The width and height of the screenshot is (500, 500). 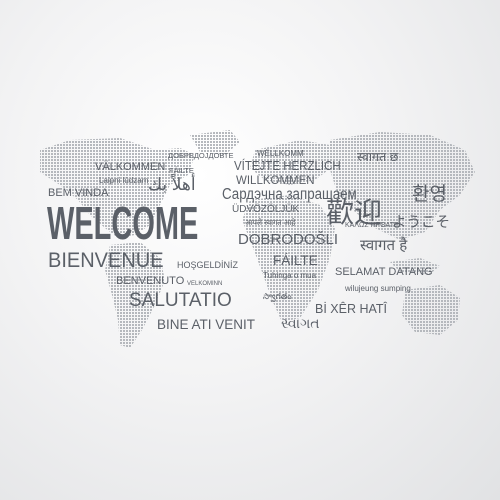 What do you see at coordinates (275, 181) in the screenshot?
I see `word-willkommen: WILLKOMMEN` at bounding box center [275, 181].